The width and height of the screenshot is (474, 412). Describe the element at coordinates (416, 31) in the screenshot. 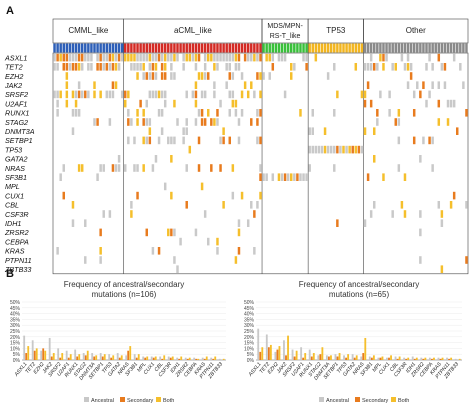

I see `group-header-box` at that location.